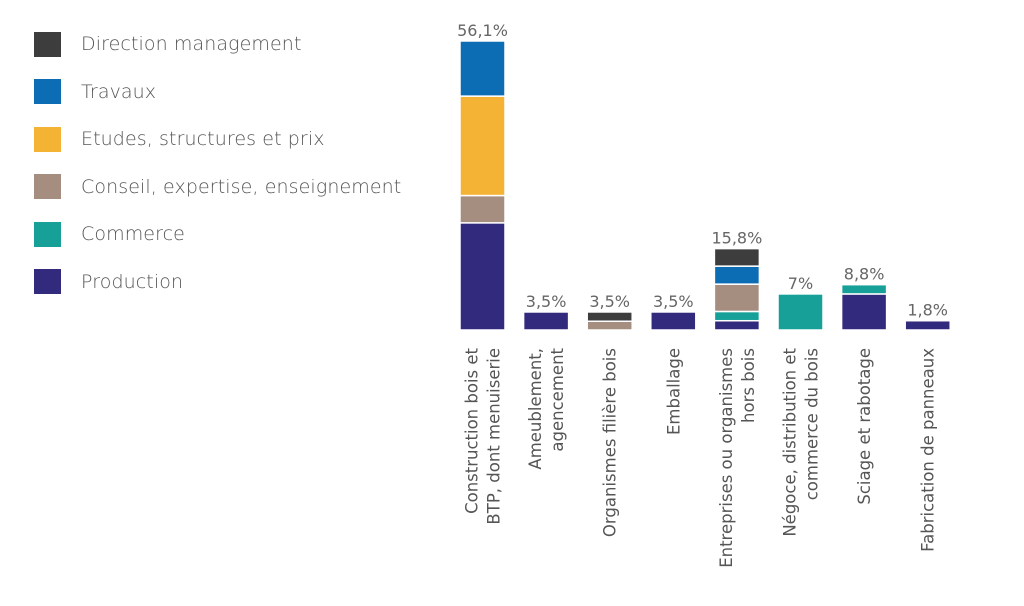  I want to click on legend-item: Conseil, expertise, enseignement, so click(217, 187).